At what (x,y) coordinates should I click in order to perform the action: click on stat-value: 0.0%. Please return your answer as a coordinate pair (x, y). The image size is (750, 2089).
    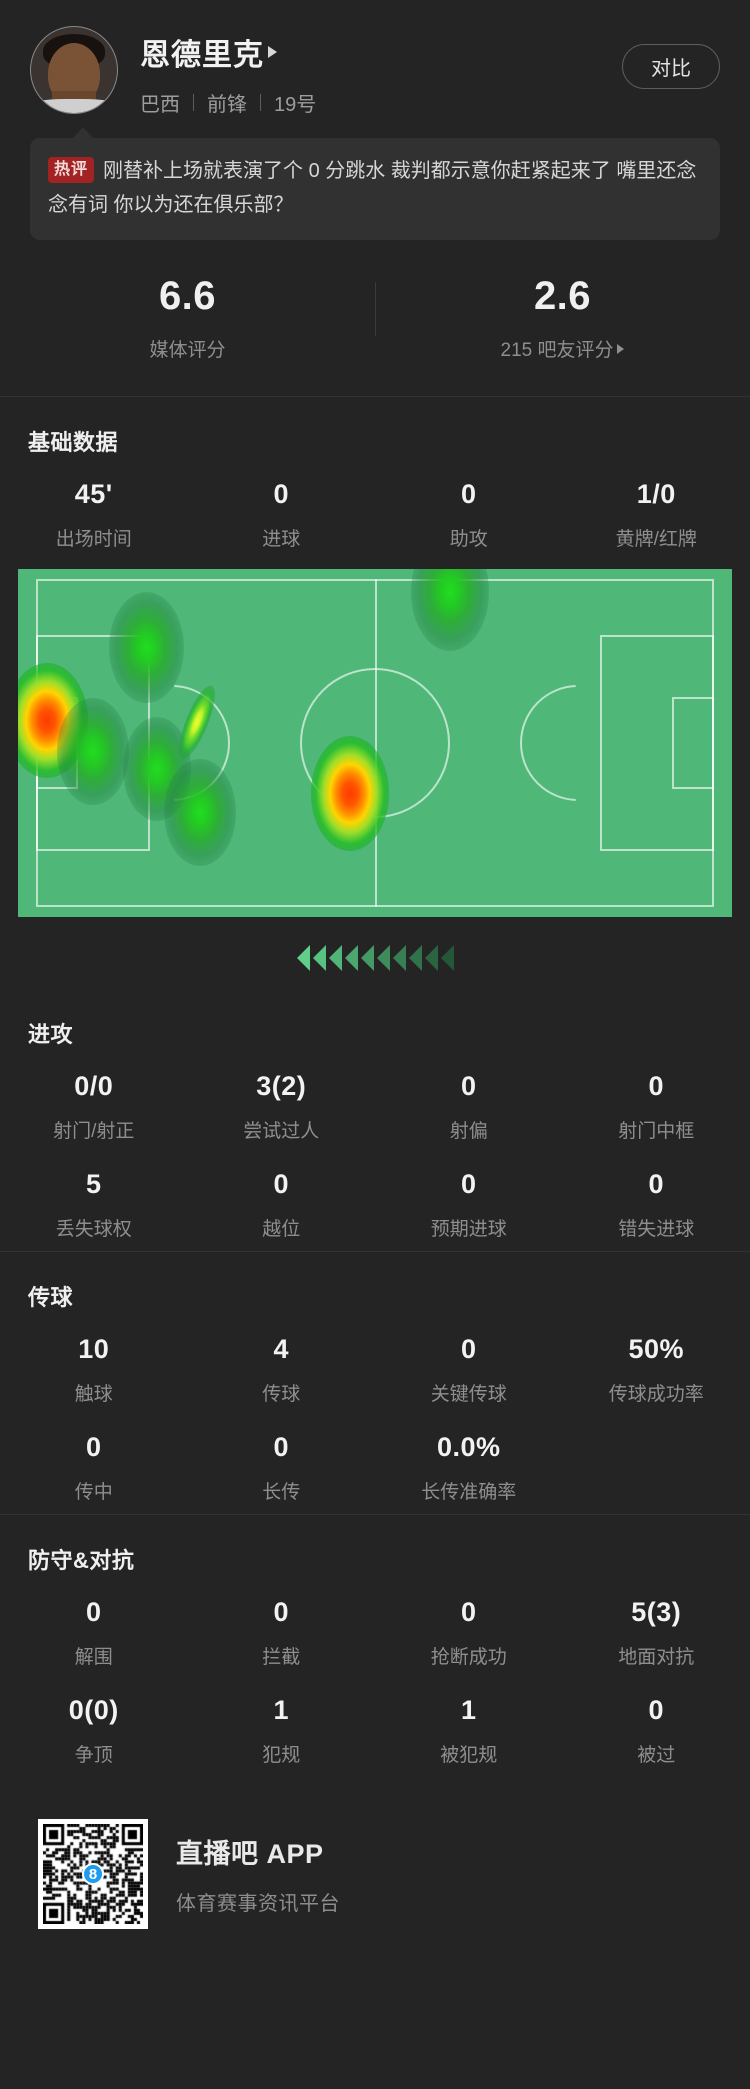
    Looking at the image, I should click on (468, 1447).